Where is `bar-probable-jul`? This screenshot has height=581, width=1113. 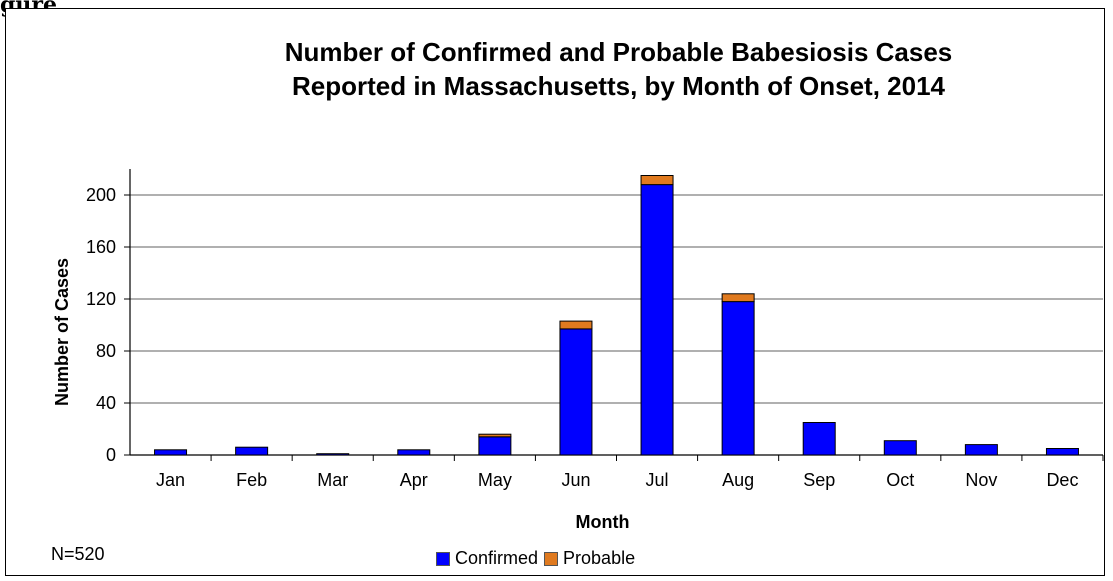 bar-probable-jul is located at coordinates (657, 180).